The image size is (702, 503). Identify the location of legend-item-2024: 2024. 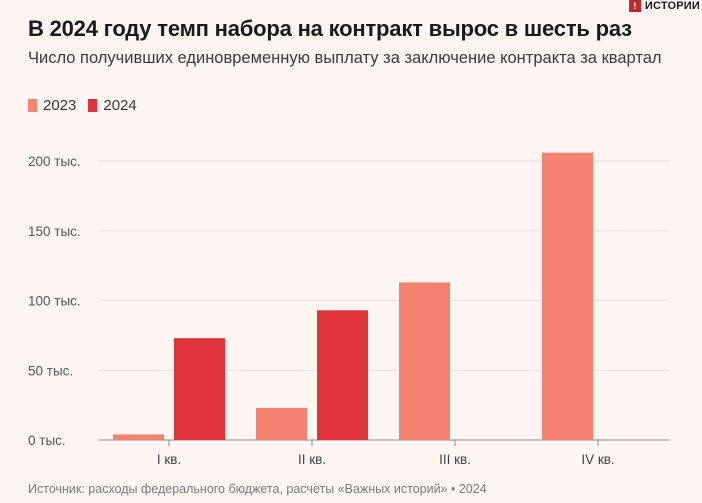
(112, 105).